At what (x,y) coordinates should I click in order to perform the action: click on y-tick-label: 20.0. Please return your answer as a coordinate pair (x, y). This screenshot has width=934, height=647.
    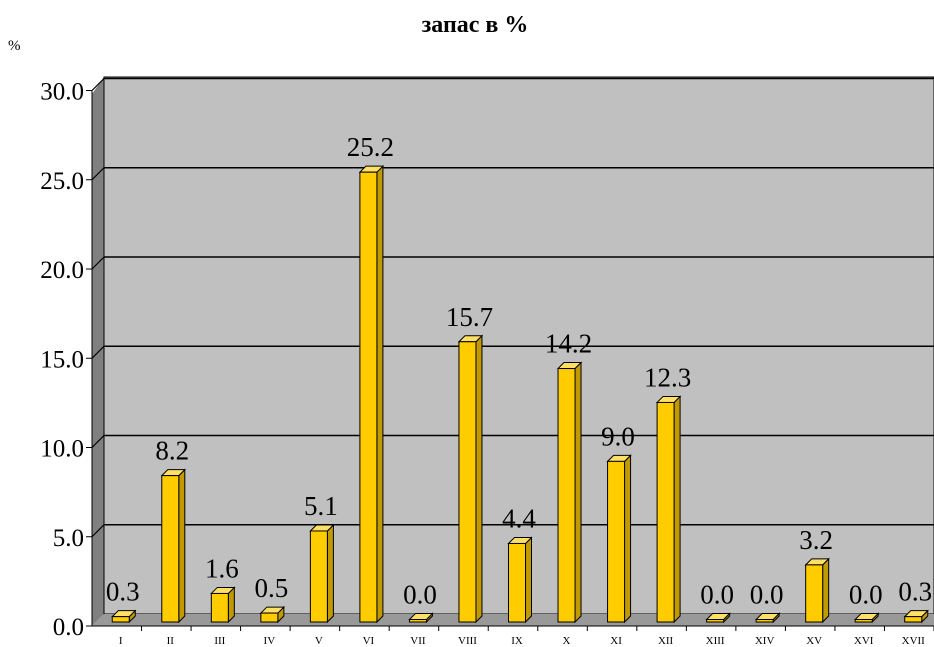
    Looking at the image, I should click on (62, 270).